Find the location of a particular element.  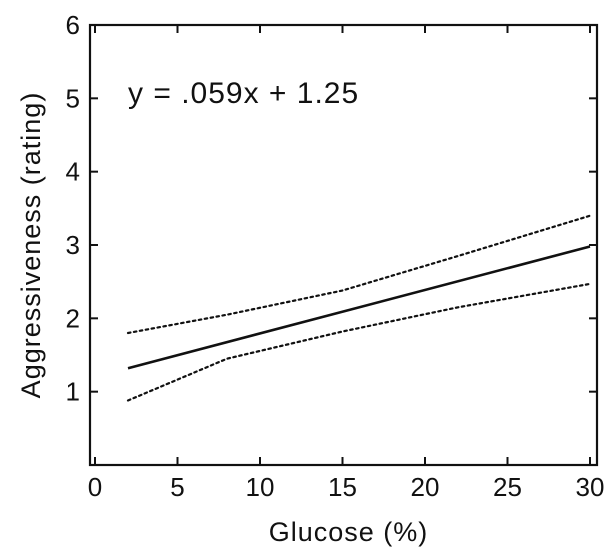

x-tick-label: 5 is located at coordinates (177, 487).